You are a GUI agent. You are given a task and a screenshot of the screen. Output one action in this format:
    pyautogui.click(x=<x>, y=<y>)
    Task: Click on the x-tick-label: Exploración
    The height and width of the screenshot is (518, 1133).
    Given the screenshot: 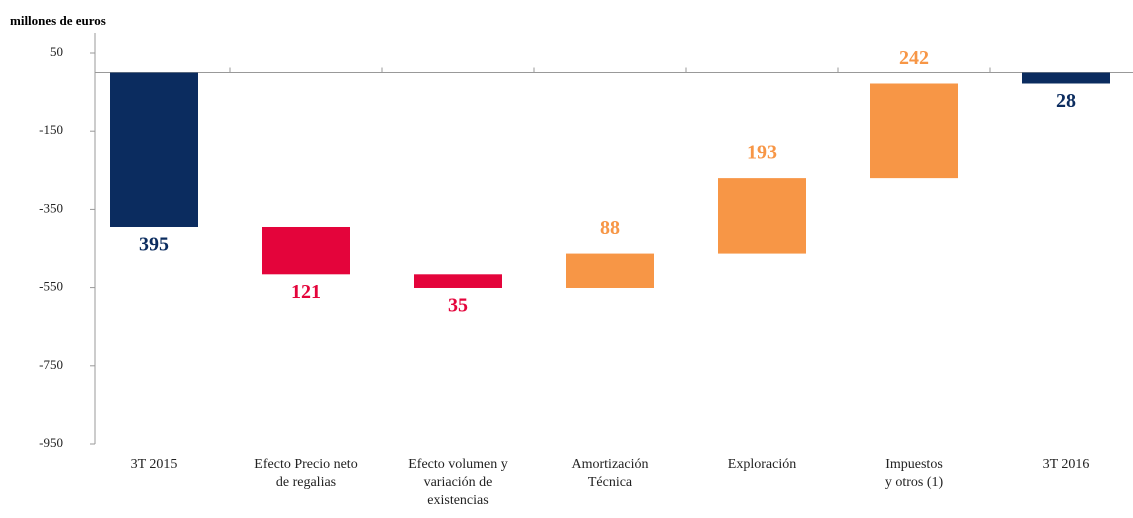 What is the action you would take?
    pyautogui.click(x=762, y=464)
    